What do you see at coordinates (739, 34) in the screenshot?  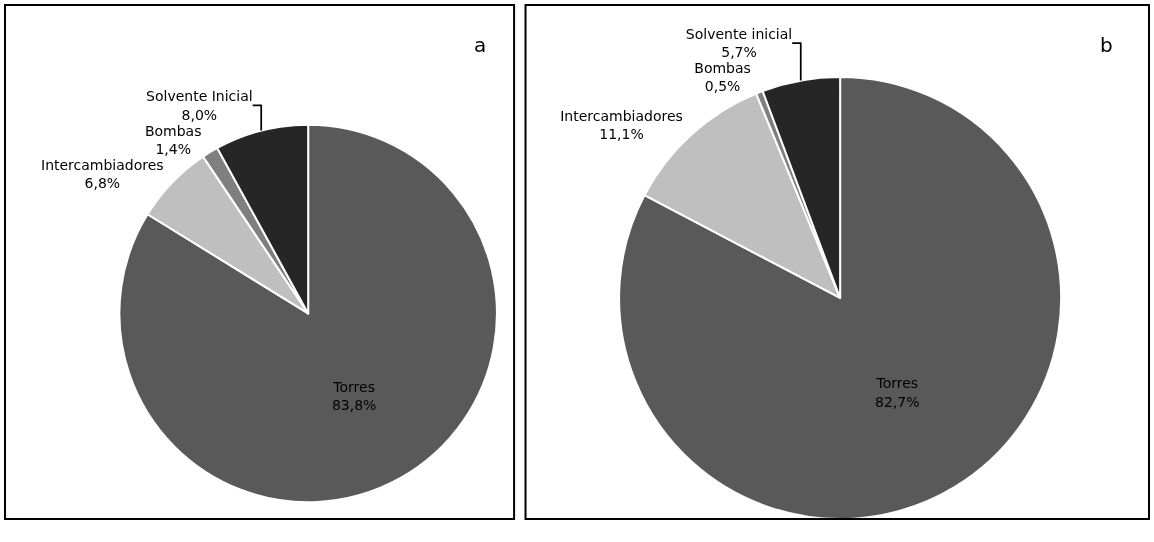 I see `slice-label: Solvente inicial` at bounding box center [739, 34].